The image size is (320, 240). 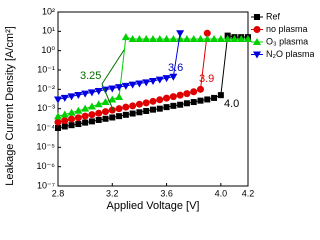 I want to click on legend-label: no plasma, so click(x=287, y=29).